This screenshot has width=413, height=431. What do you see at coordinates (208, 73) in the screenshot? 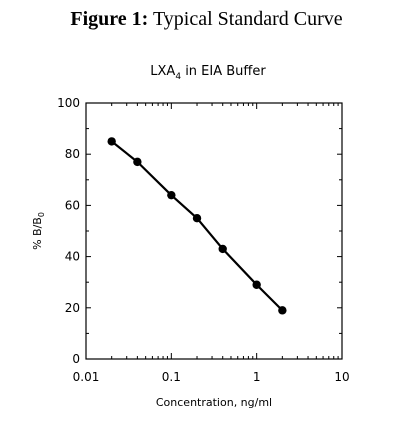
I see `chart-title: LXA4 in EIA Buffer` at bounding box center [208, 73].